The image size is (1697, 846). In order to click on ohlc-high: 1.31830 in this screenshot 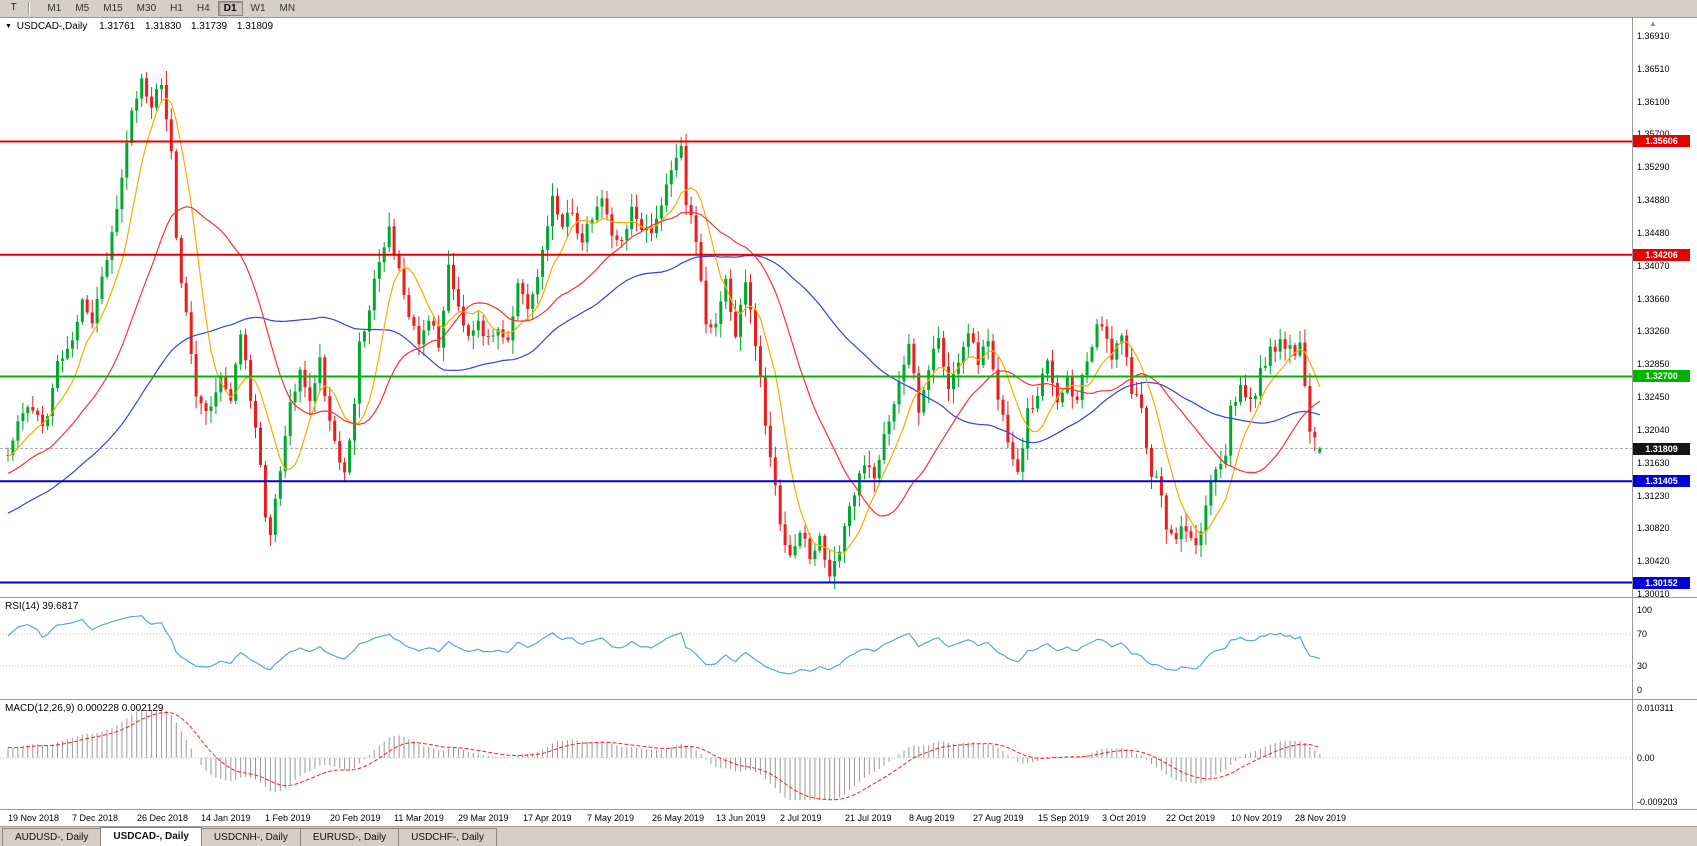, I will do `click(163, 26)`.